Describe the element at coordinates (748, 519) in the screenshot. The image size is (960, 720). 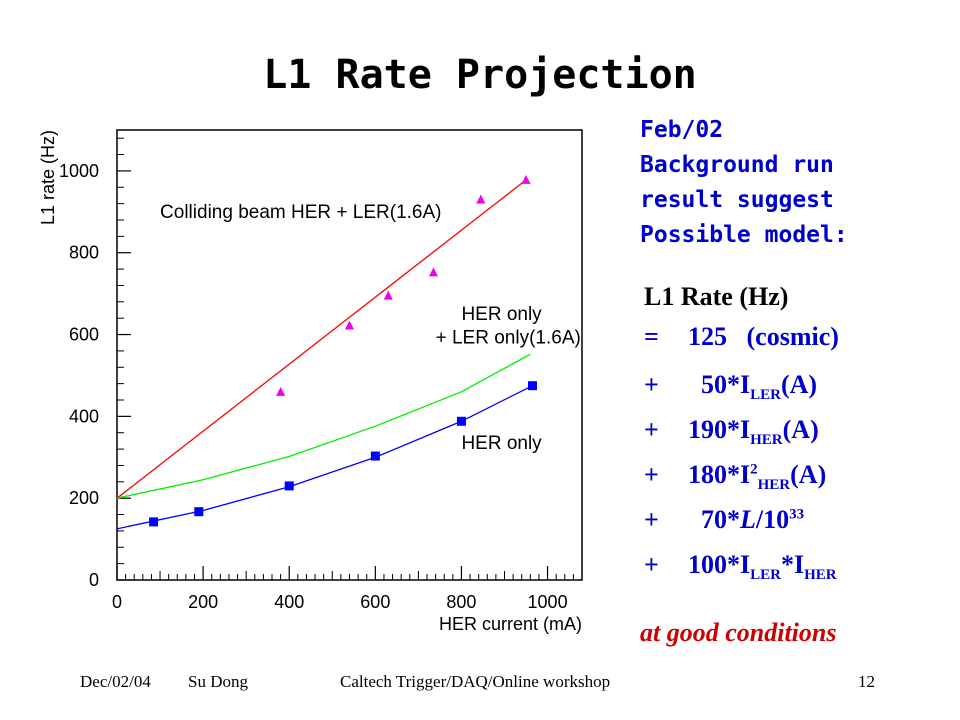
I see `model-luminosity-symbol: L` at that location.